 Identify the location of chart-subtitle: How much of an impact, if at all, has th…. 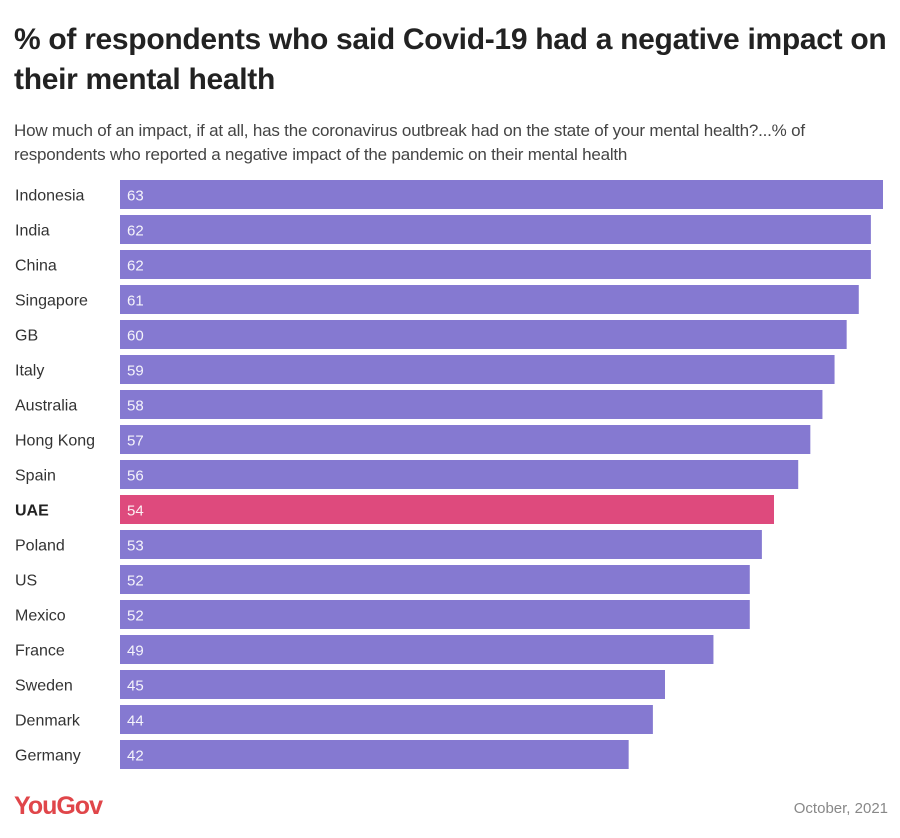
(409, 142).